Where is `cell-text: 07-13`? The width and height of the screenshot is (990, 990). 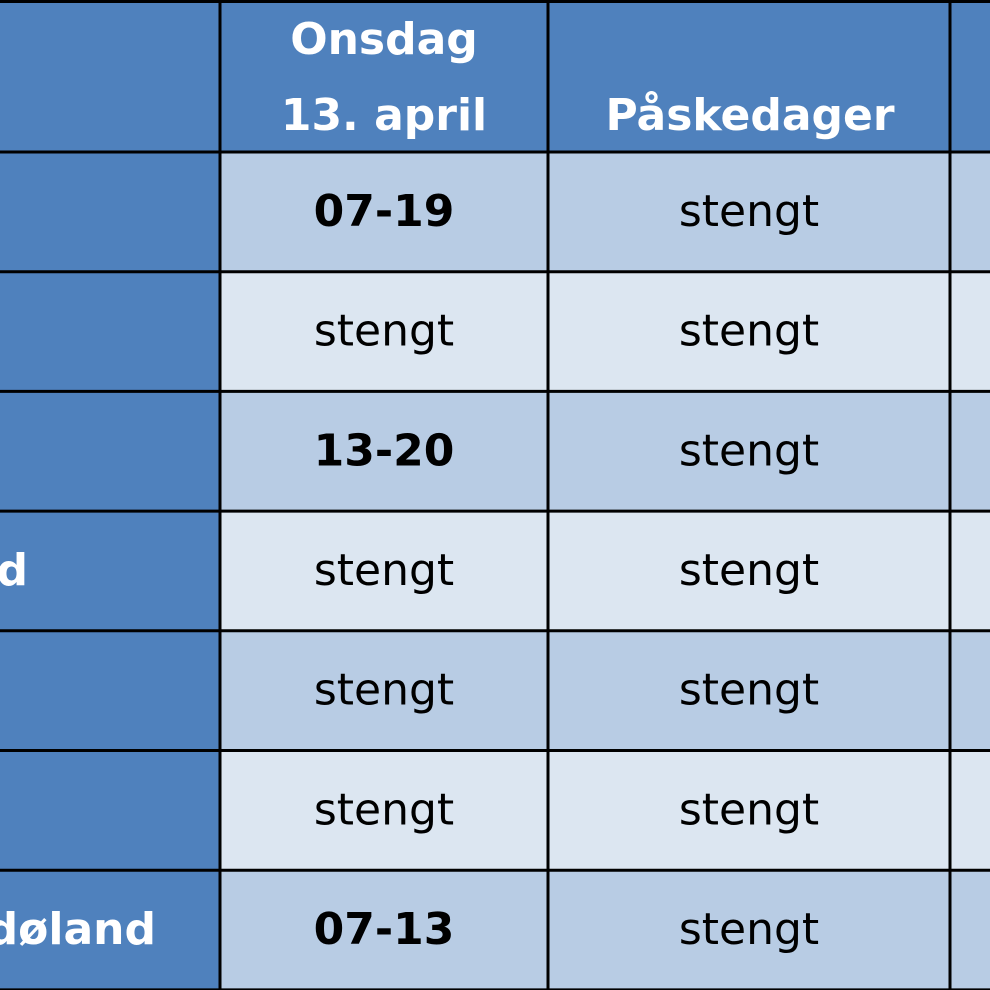 cell-text: 07-13 is located at coordinates (384, 929).